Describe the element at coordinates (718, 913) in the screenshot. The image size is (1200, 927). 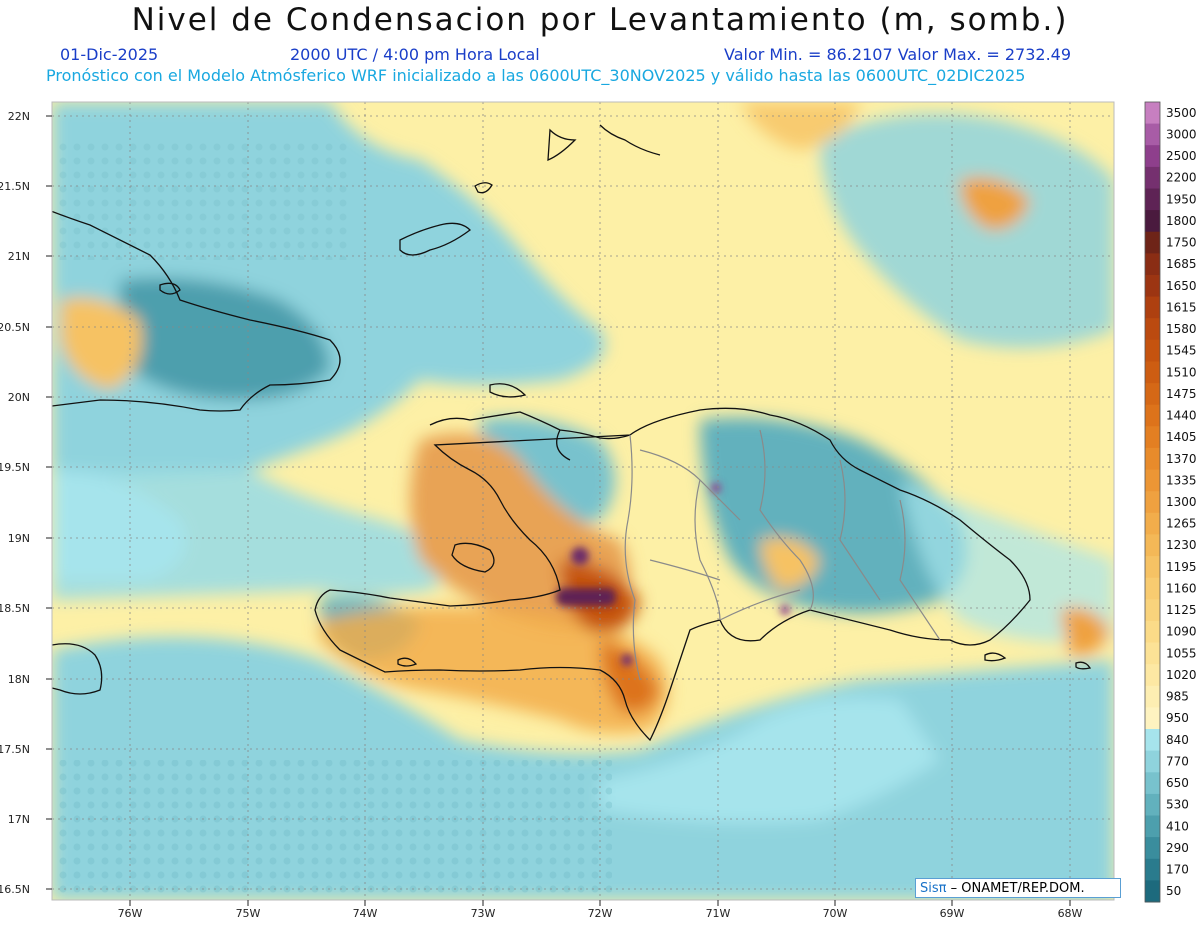
I see `lon-label: 71W` at that location.